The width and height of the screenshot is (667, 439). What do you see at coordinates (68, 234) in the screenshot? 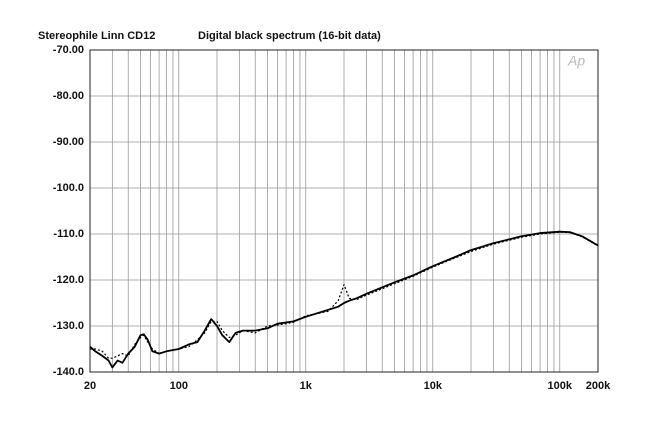
I see `y-tick-label: -110.0` at bounding box center [68, 234].